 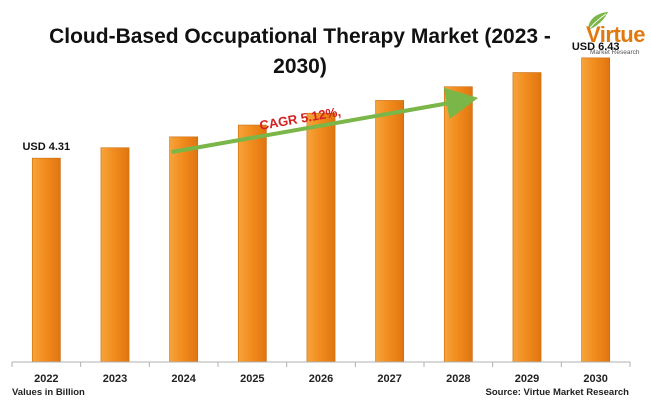 I want to click on bar-2026, so click(x=321, y=237).